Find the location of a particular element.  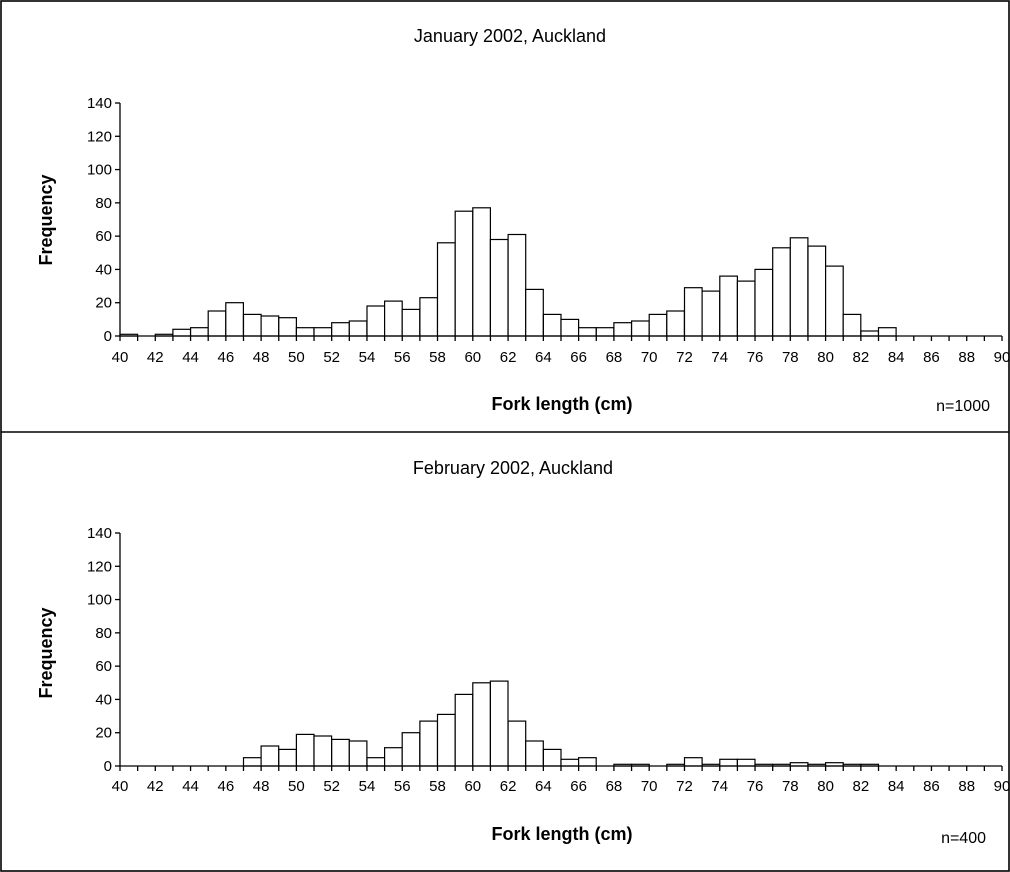

y-tick-label: 40 is located at coordinates (103, 699).